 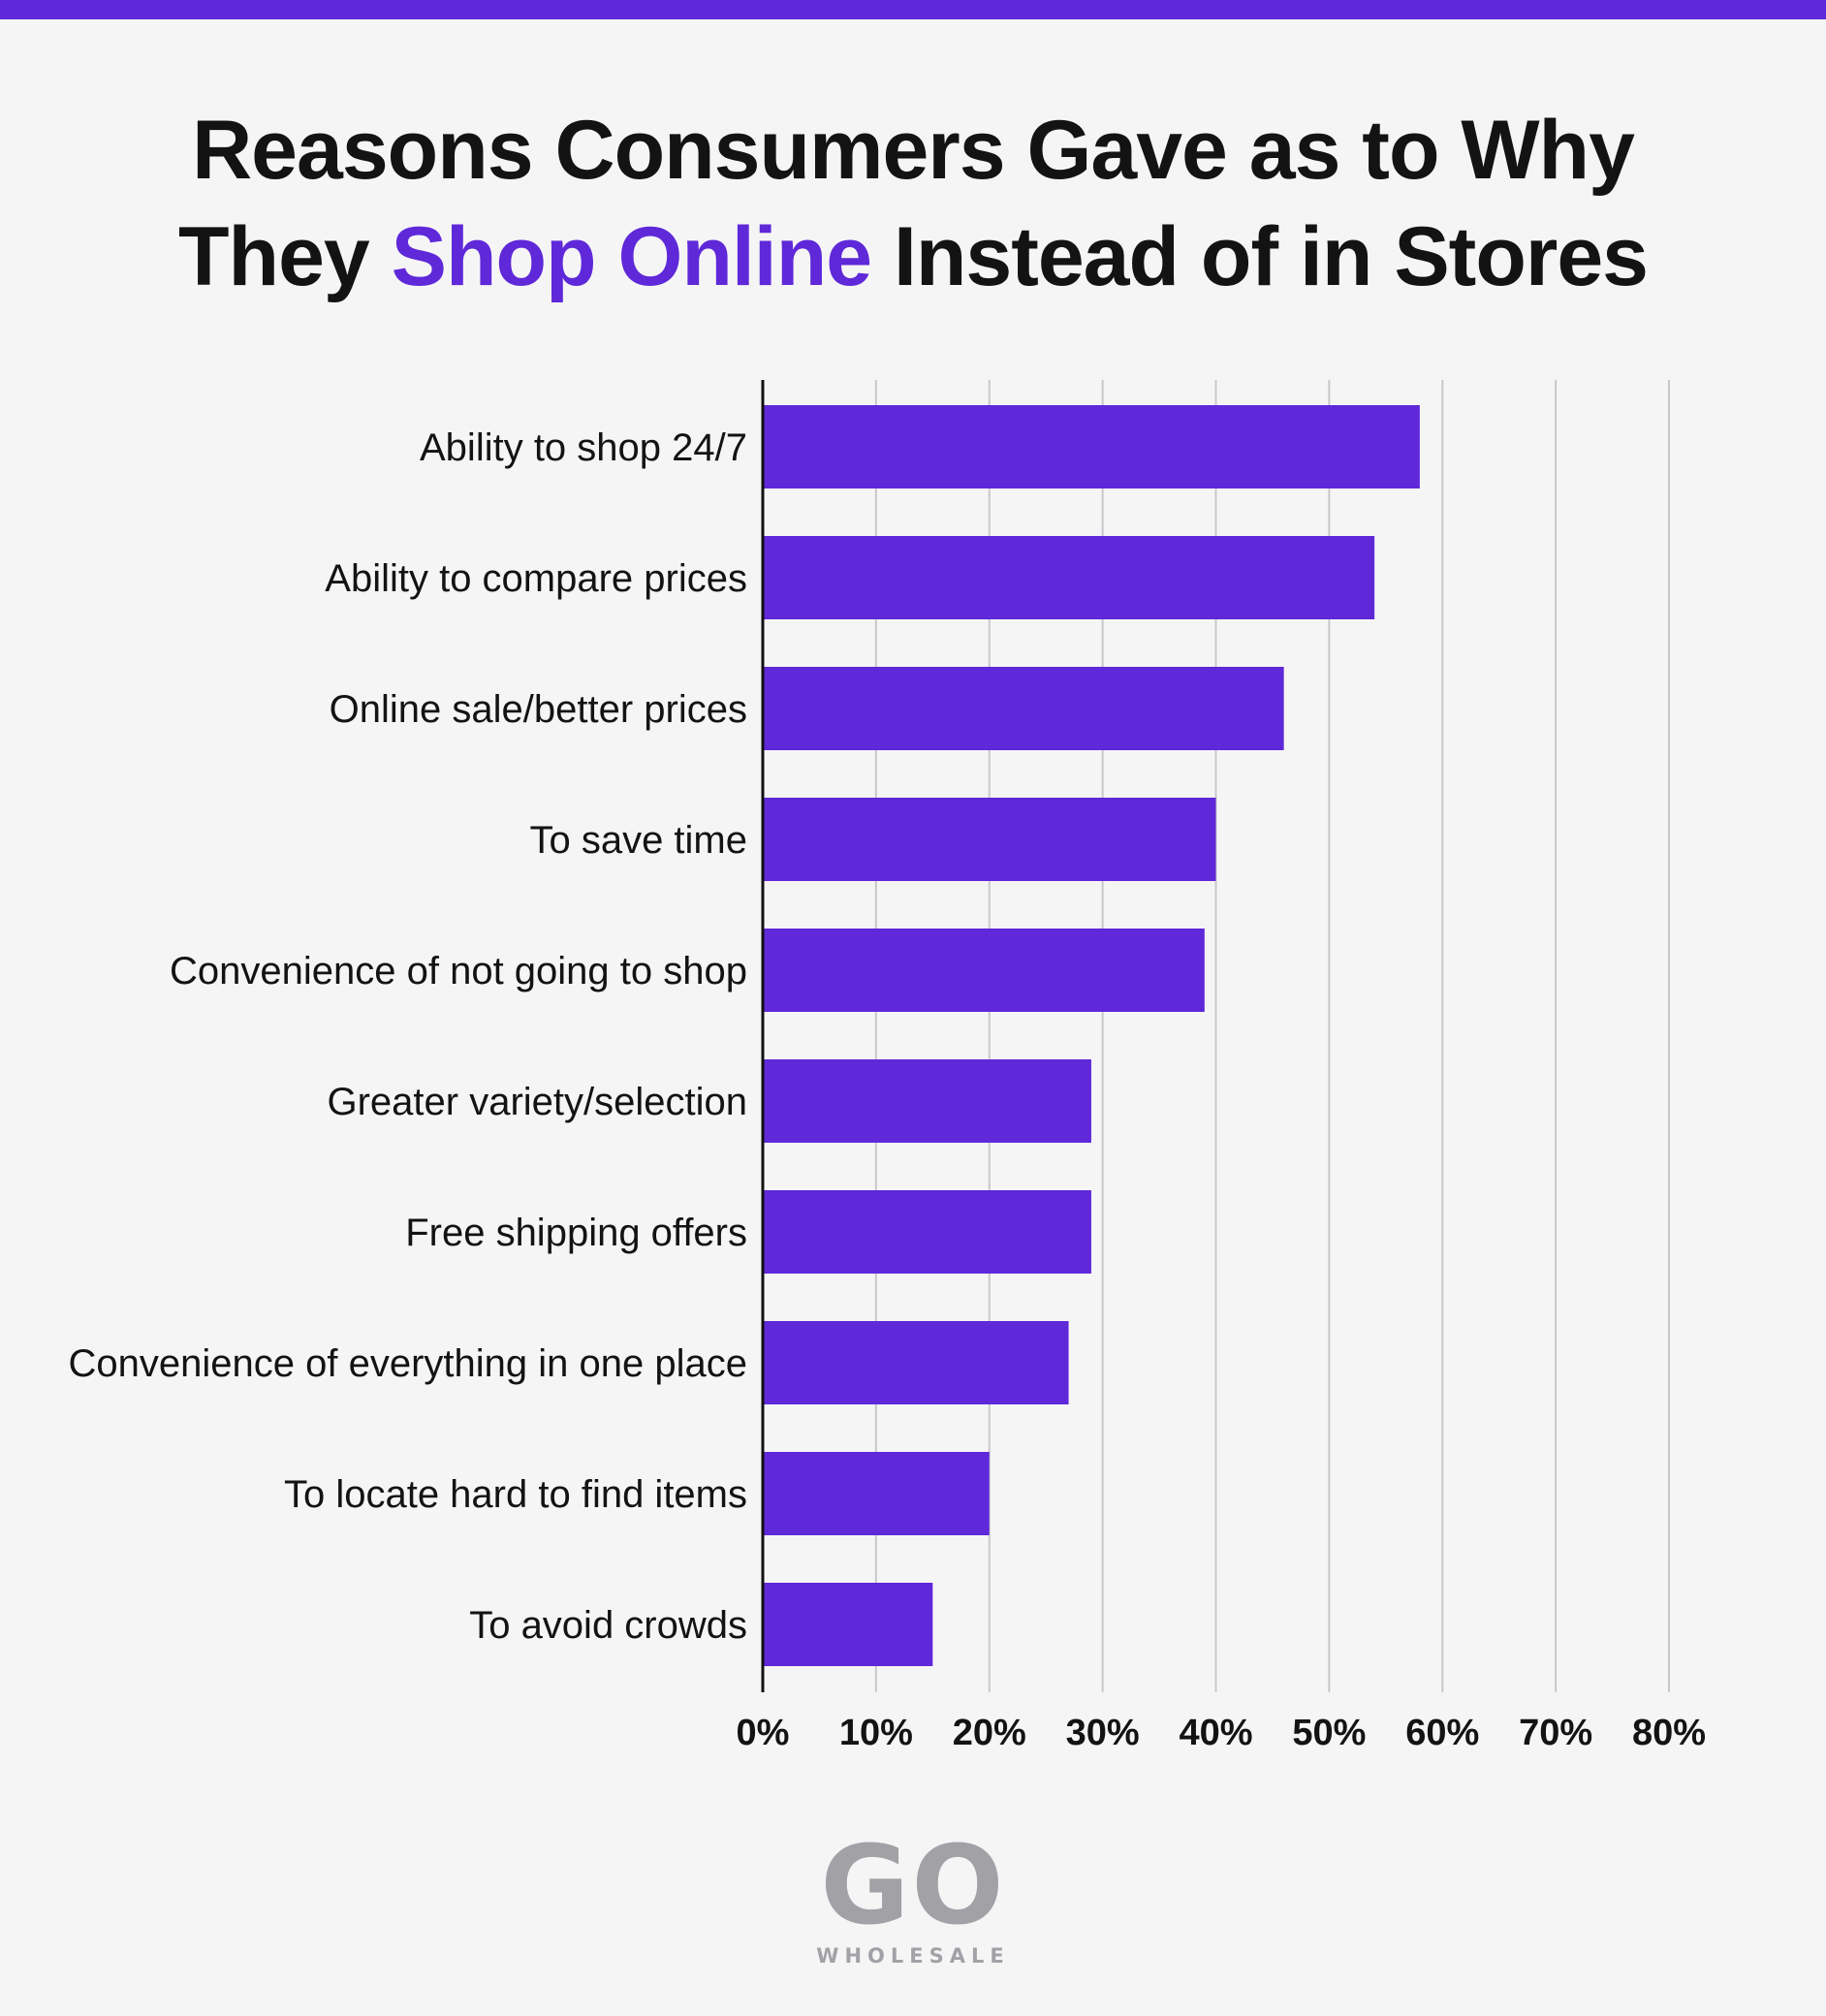 I want to click on logo-mark: GO, so click(x=913, y=1886).